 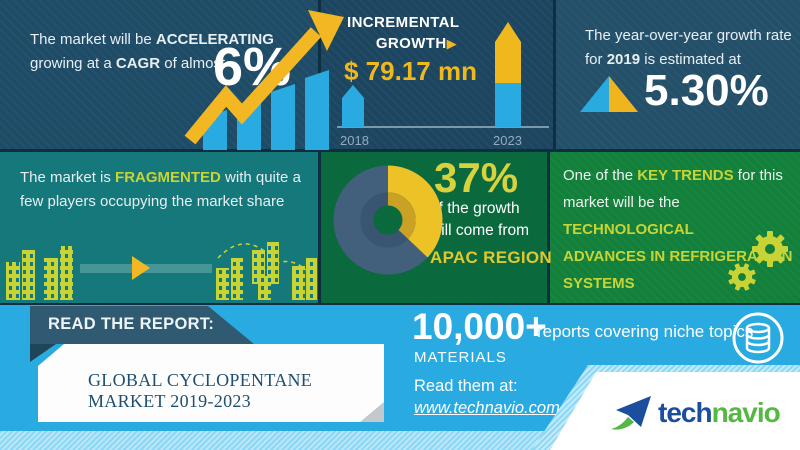 I want to click on logo-plate: technavio, so click(x=675, y=411).